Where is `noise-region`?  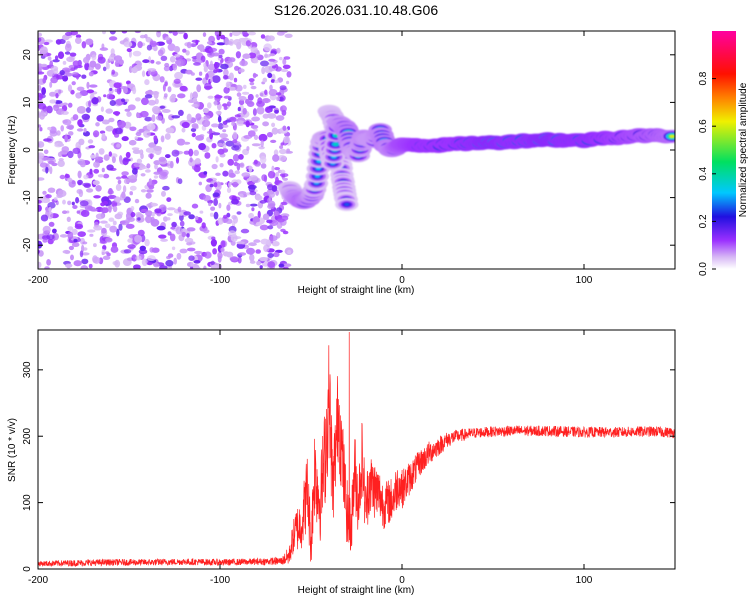
noise-region is located at coordinates (166, 150).